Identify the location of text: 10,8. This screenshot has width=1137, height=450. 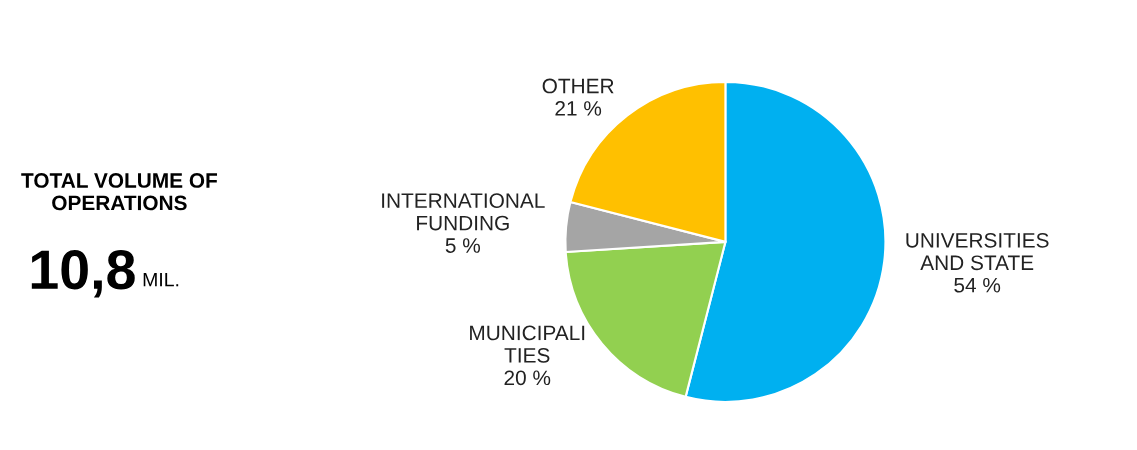
(83, 274).